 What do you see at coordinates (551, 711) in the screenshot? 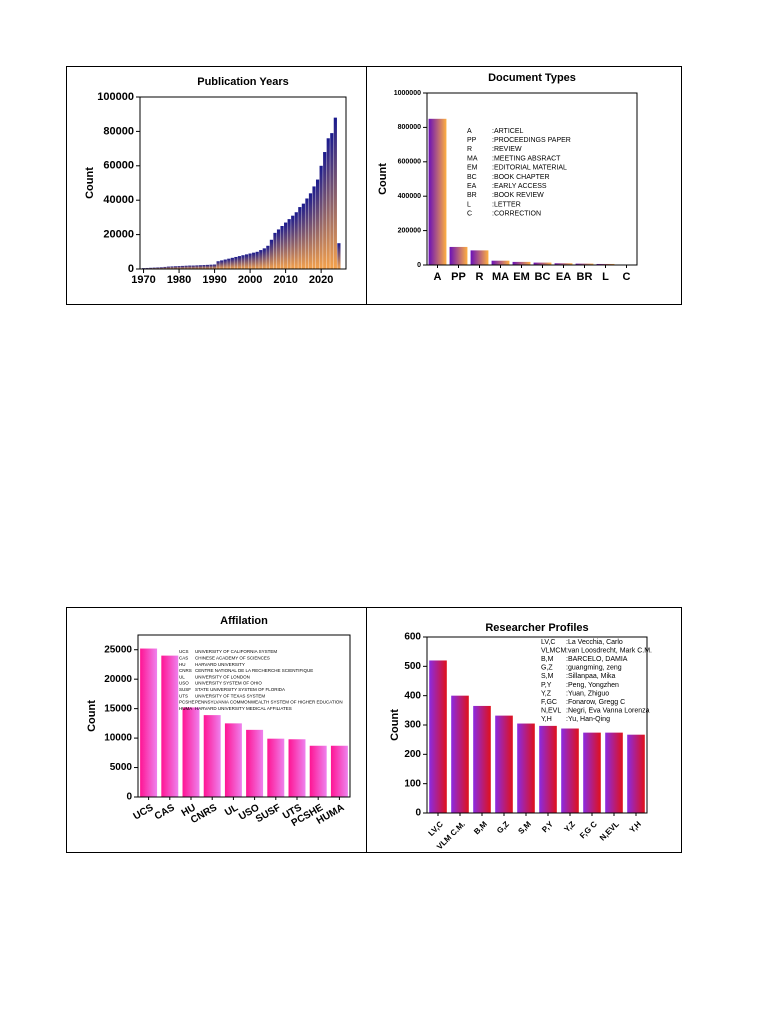
I see `legend-code: N,EVL` at bounding box center [551, 711].